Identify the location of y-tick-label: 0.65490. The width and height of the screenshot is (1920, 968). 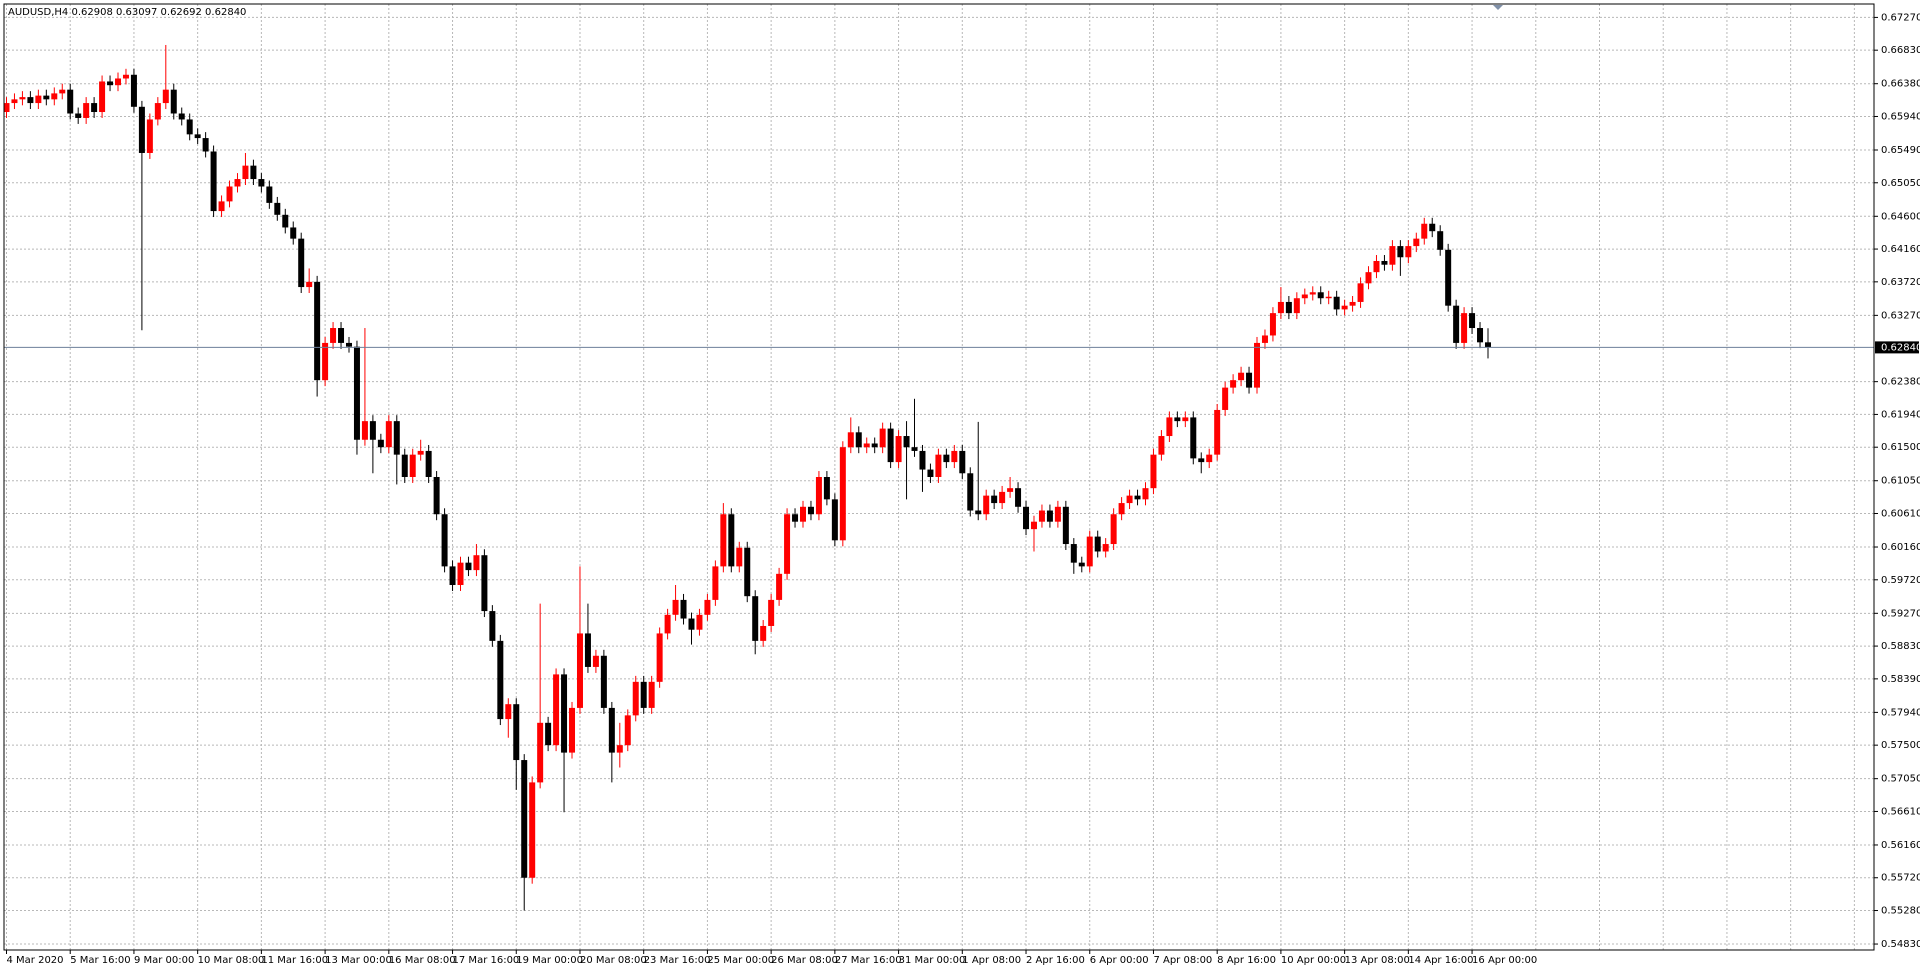
(1900, 150).